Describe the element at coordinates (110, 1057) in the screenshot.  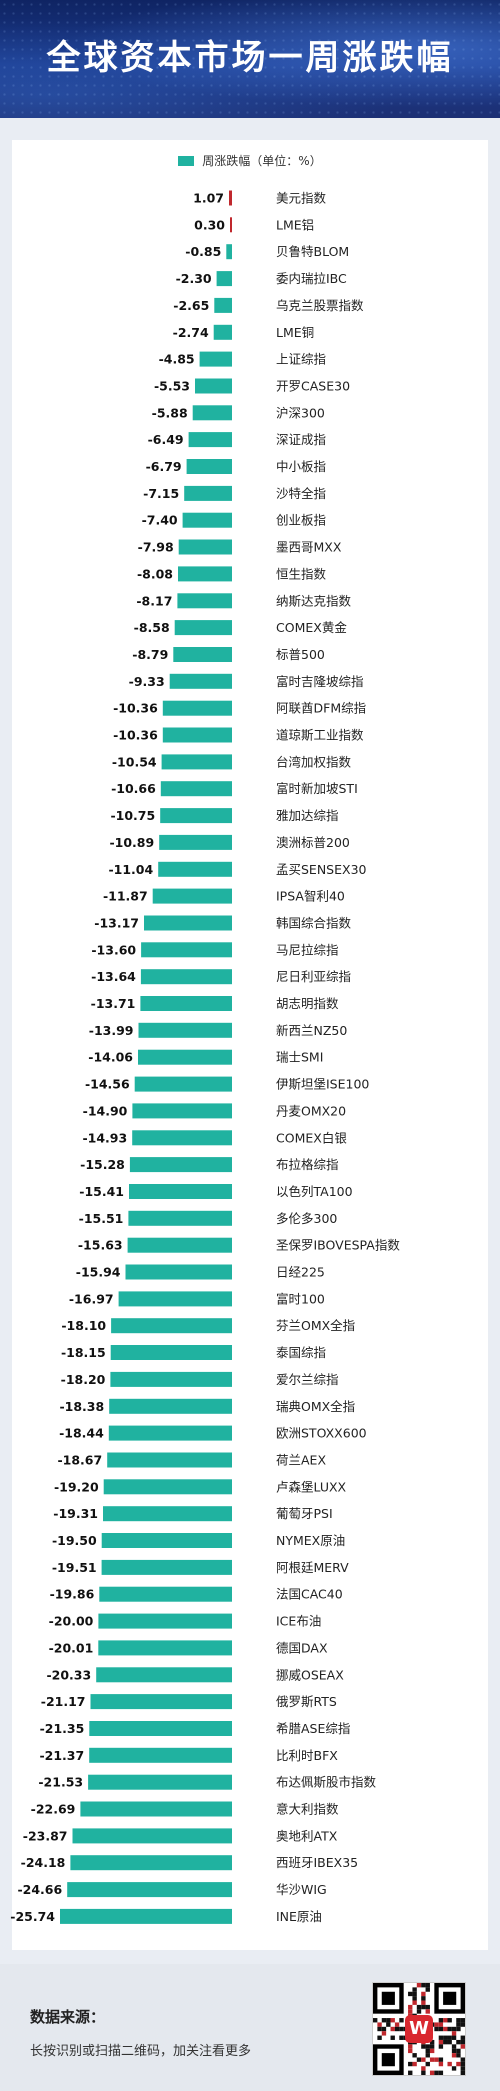
I see `data-label: -14.06` at that location.